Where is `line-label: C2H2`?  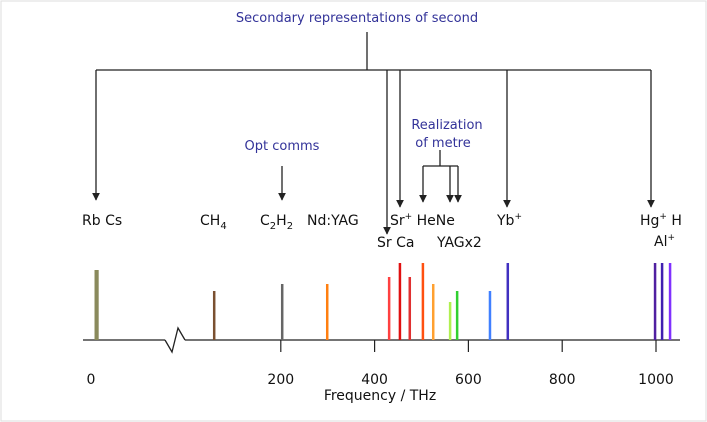 line-label: C2H2 is located at coordinates (276, 222).